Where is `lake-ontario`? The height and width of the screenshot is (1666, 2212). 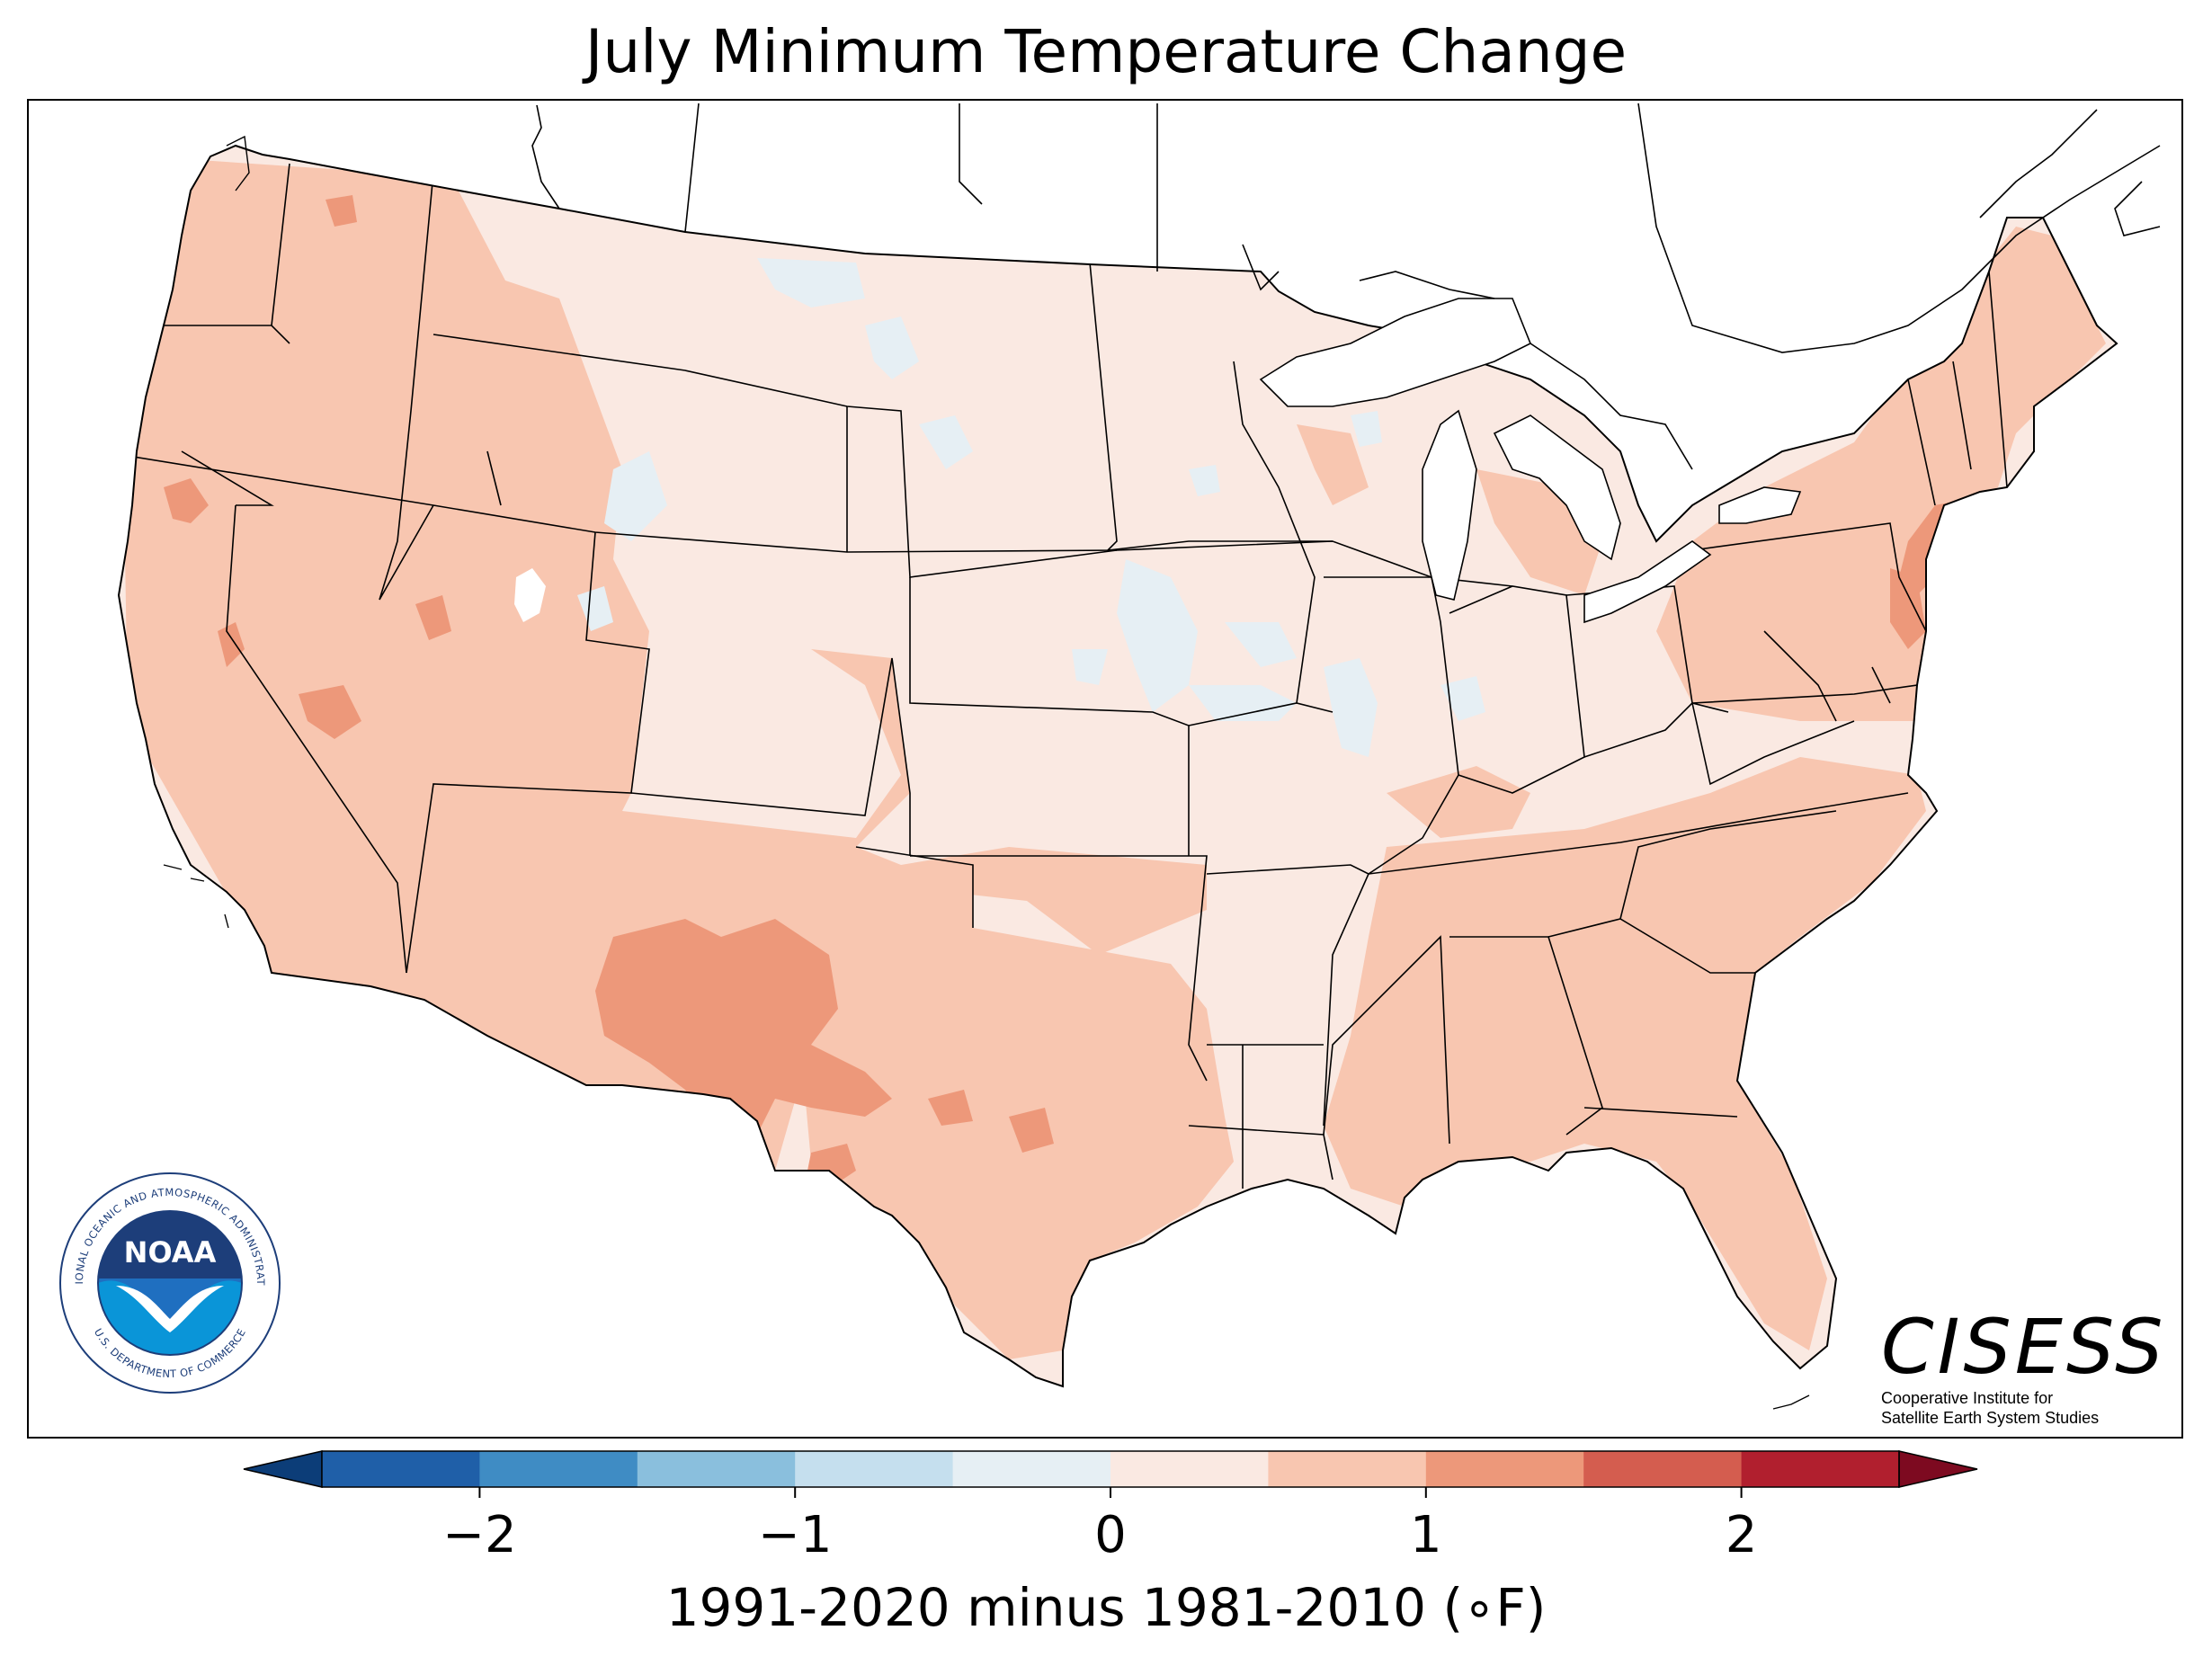
lake-ontario is located at coordinates (1760, 505).